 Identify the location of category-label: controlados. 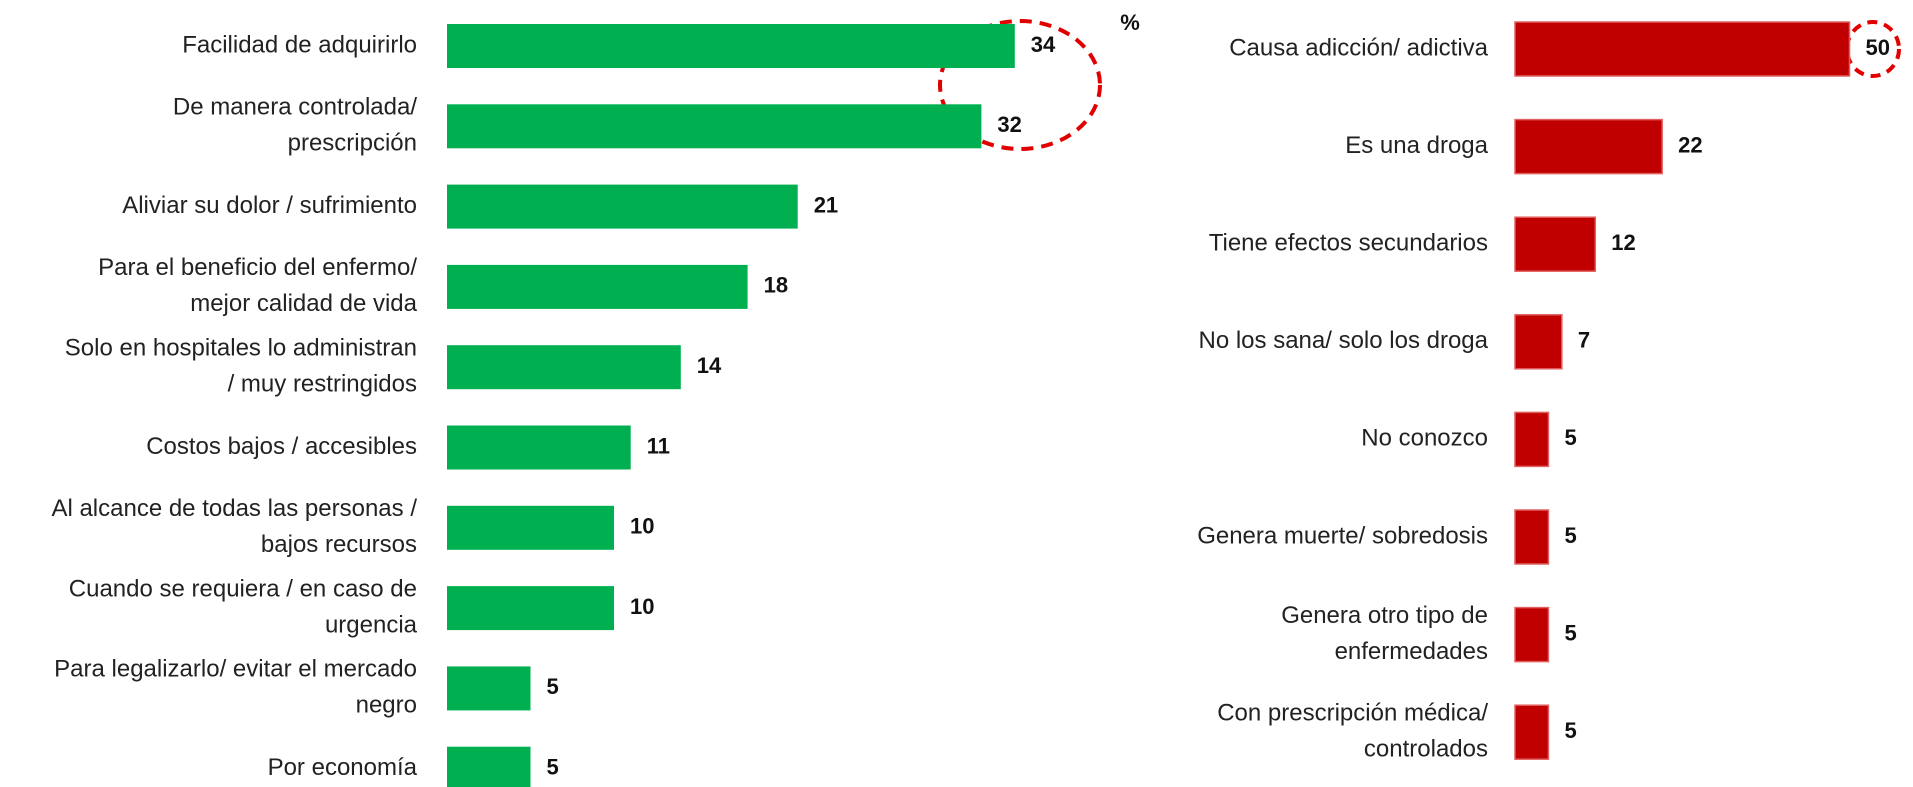
(1426, 749).